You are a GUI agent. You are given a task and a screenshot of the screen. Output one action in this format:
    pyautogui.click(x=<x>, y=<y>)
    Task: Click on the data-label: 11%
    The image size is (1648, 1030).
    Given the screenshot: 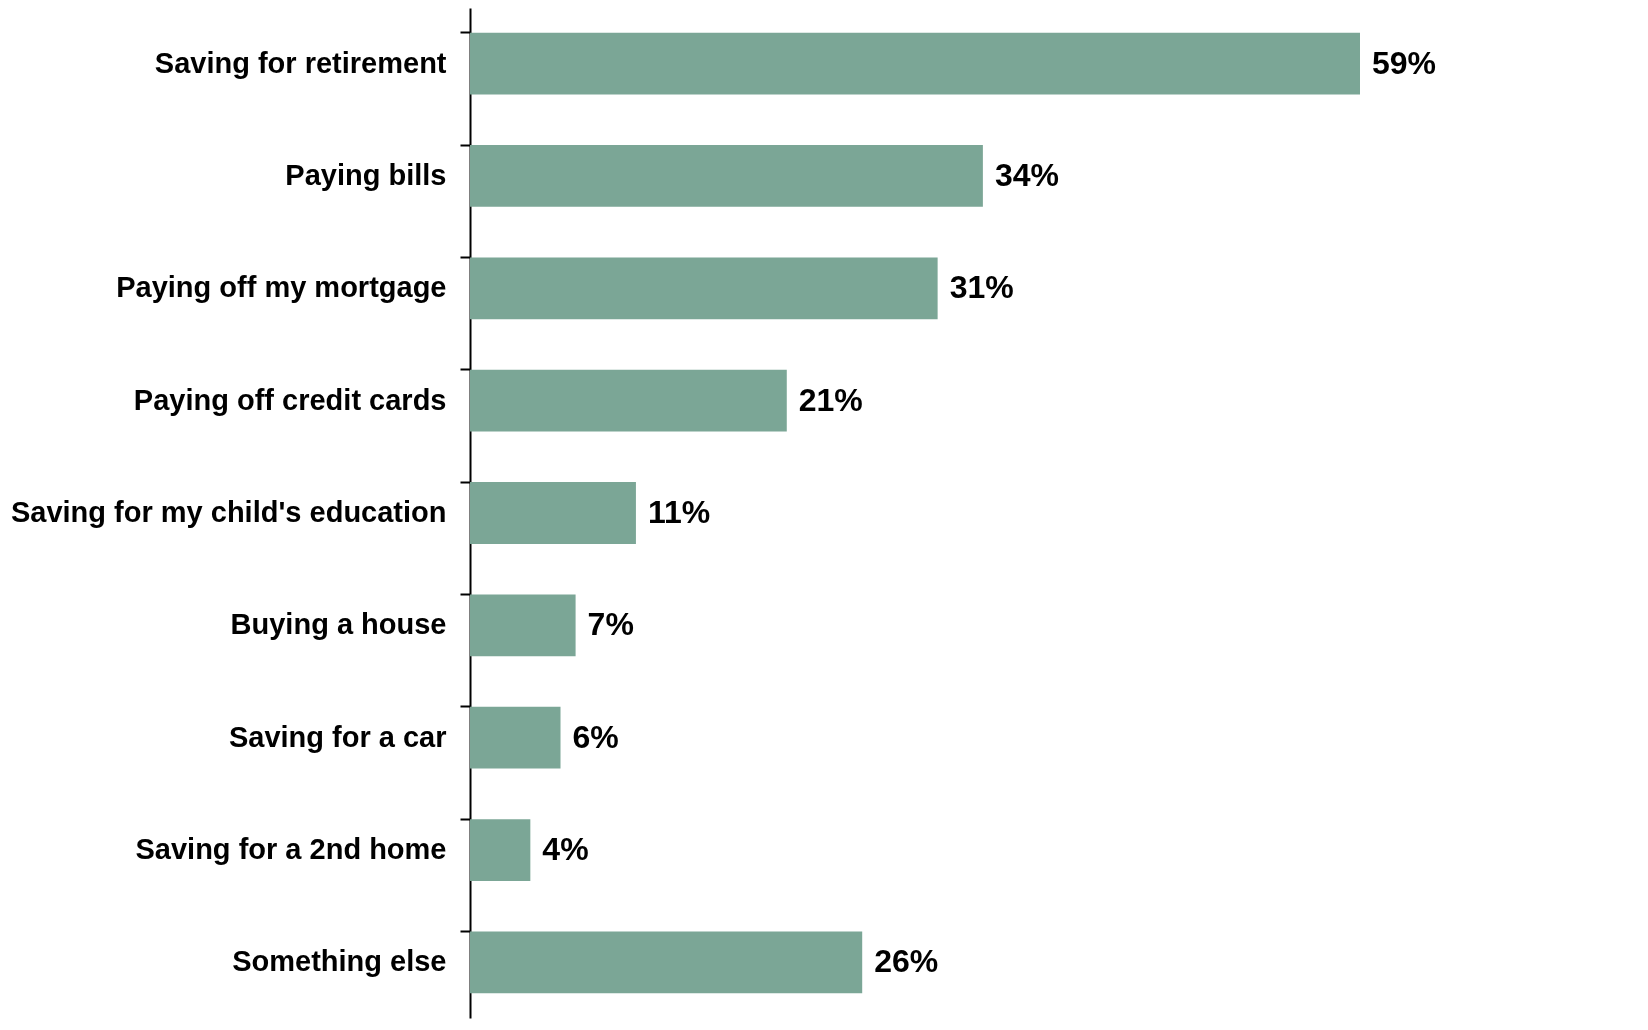 What is the action you would take?
    pyautogui.click(x=679, y=512)
    